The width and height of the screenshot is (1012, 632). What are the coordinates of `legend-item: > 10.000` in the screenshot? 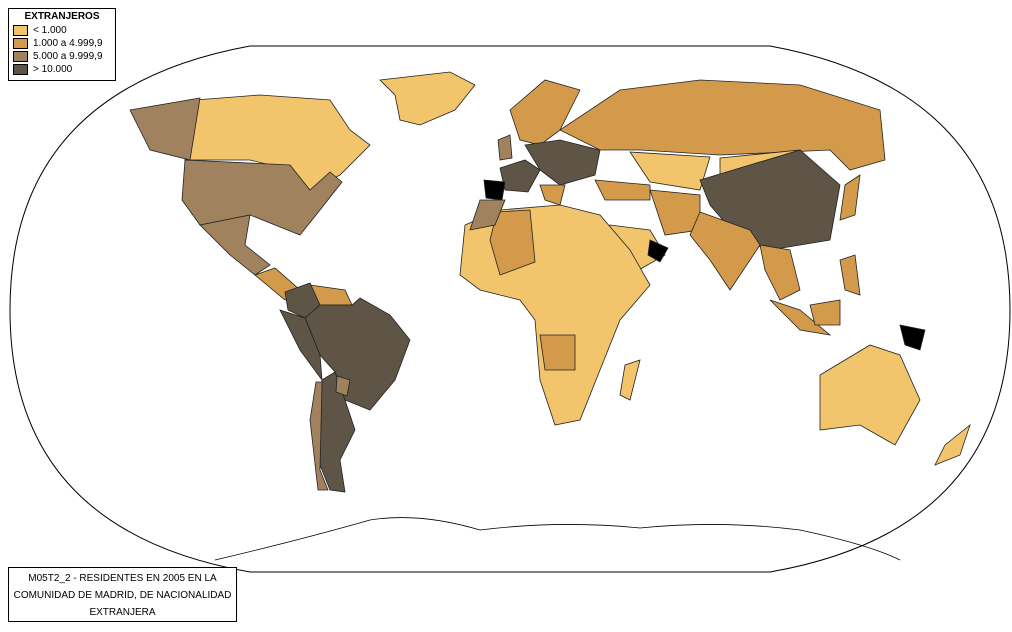 It's located at (62, 69).